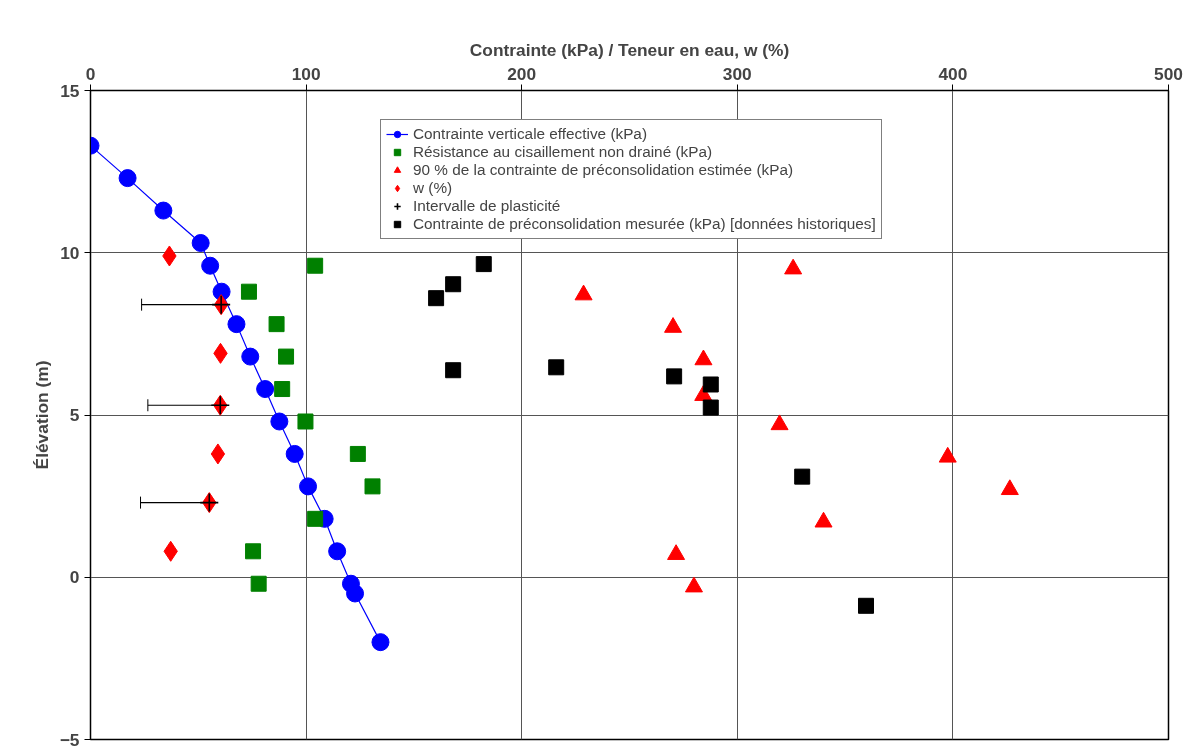 Image resolution: width=1202 pixels, height=749 pixels. Describe the element at coordinates (603, 170) in the screenshot. I see `legend-label: 90 % de la contrainte de préconsolidation estimée (kPa)` at that location.